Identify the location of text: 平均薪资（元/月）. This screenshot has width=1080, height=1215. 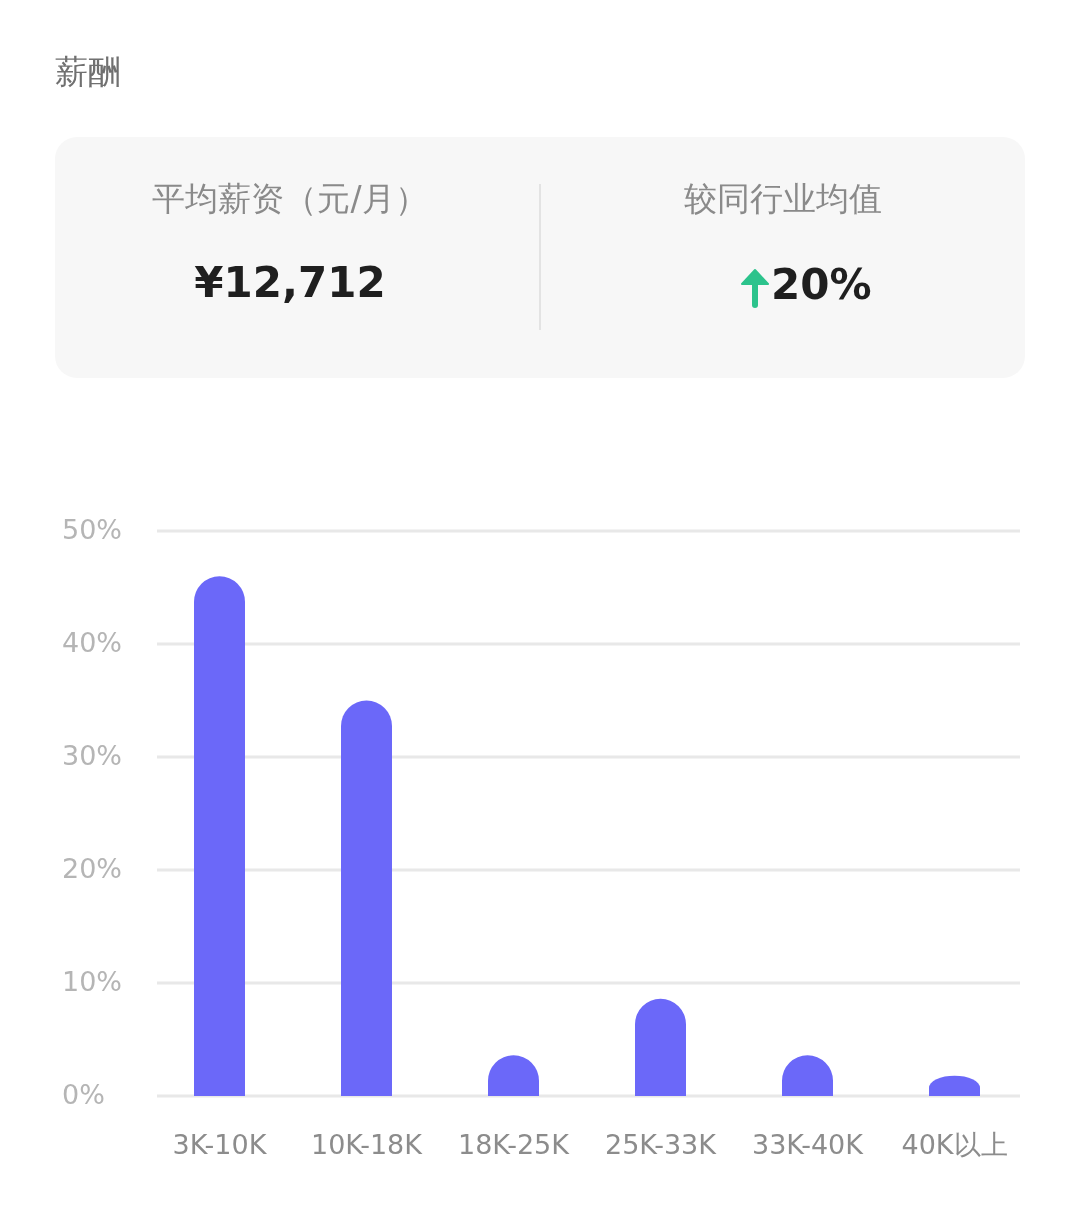
(290, 198).